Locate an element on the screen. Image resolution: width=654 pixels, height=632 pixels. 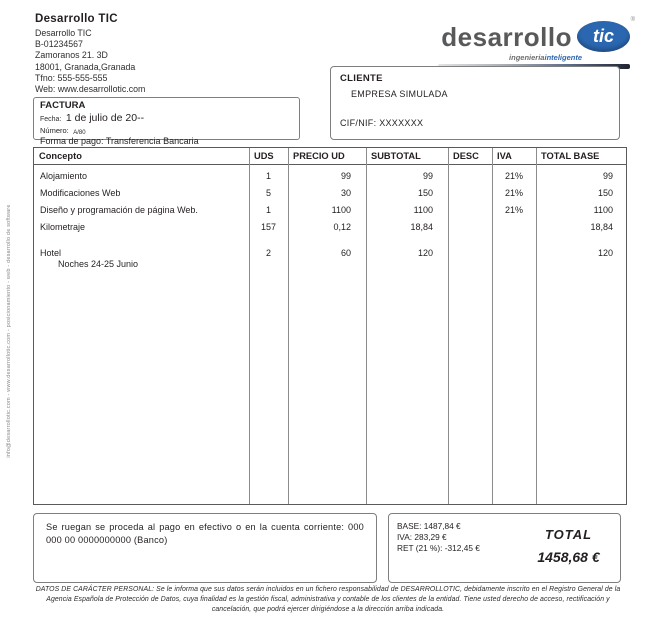
company-address: Zamoranos 21. 3D is located at coordinates (71, 55).